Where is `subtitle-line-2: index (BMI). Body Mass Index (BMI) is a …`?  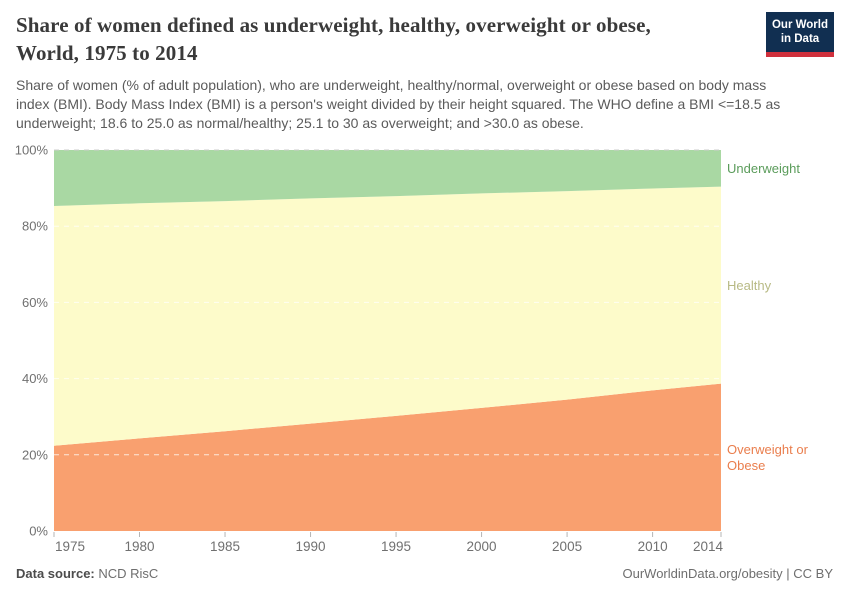 subtitle-line-2: index (BMI). Body Mass Index (BMI) is a … is located at coordinates (398, 103).